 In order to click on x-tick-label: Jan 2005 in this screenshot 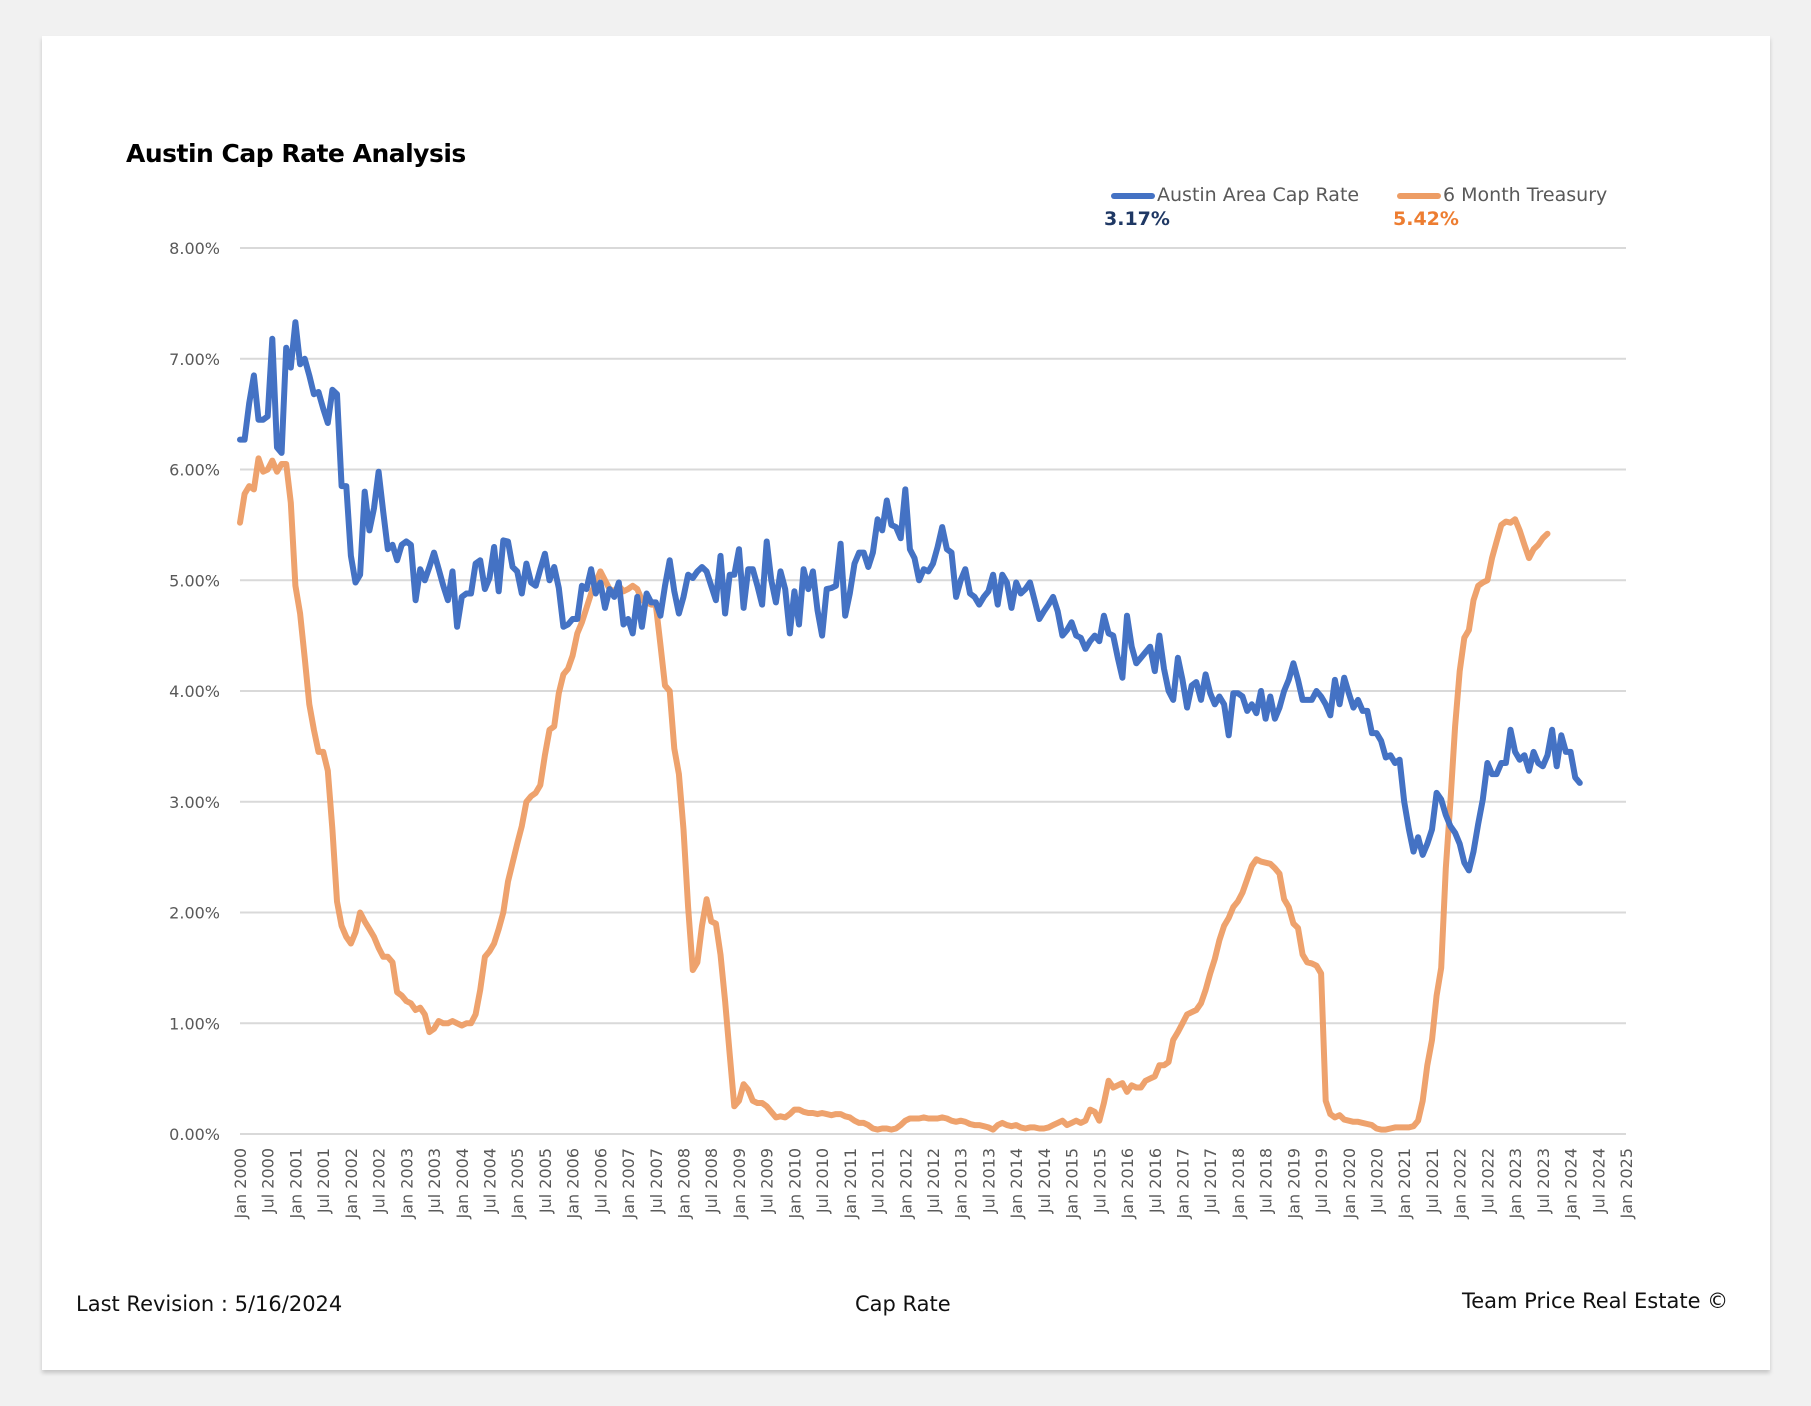, I will do `click(517, 1183)`.